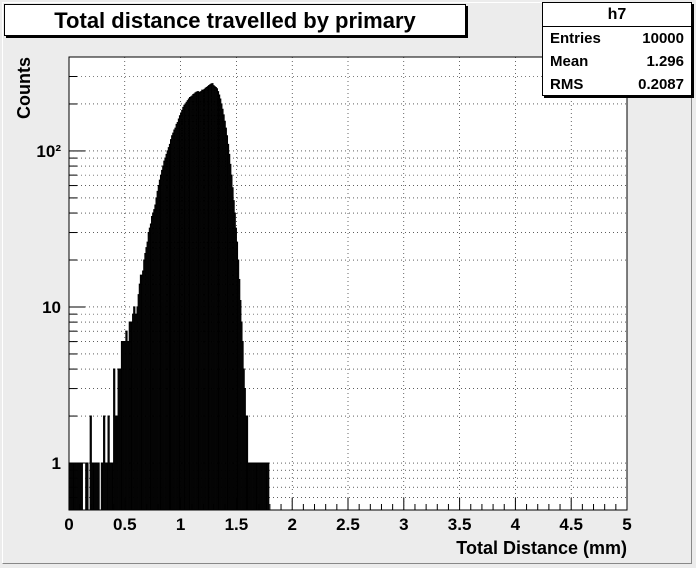  I want to click on stats-value: 1.296, so click(665, 61).